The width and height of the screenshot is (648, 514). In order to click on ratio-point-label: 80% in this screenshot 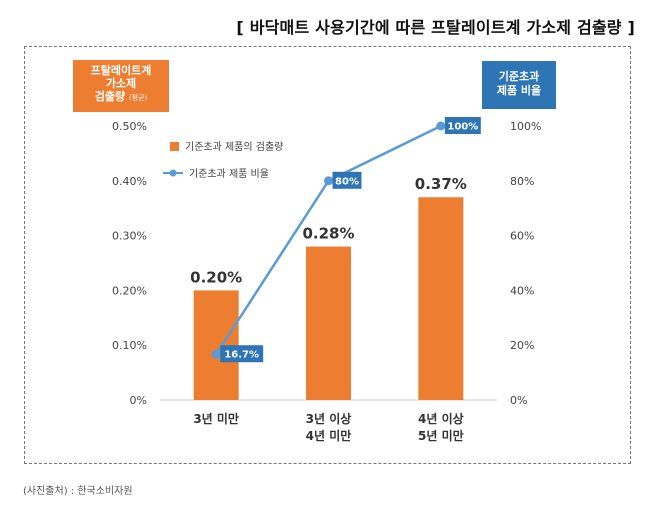, I will do `click(347, 181)`.